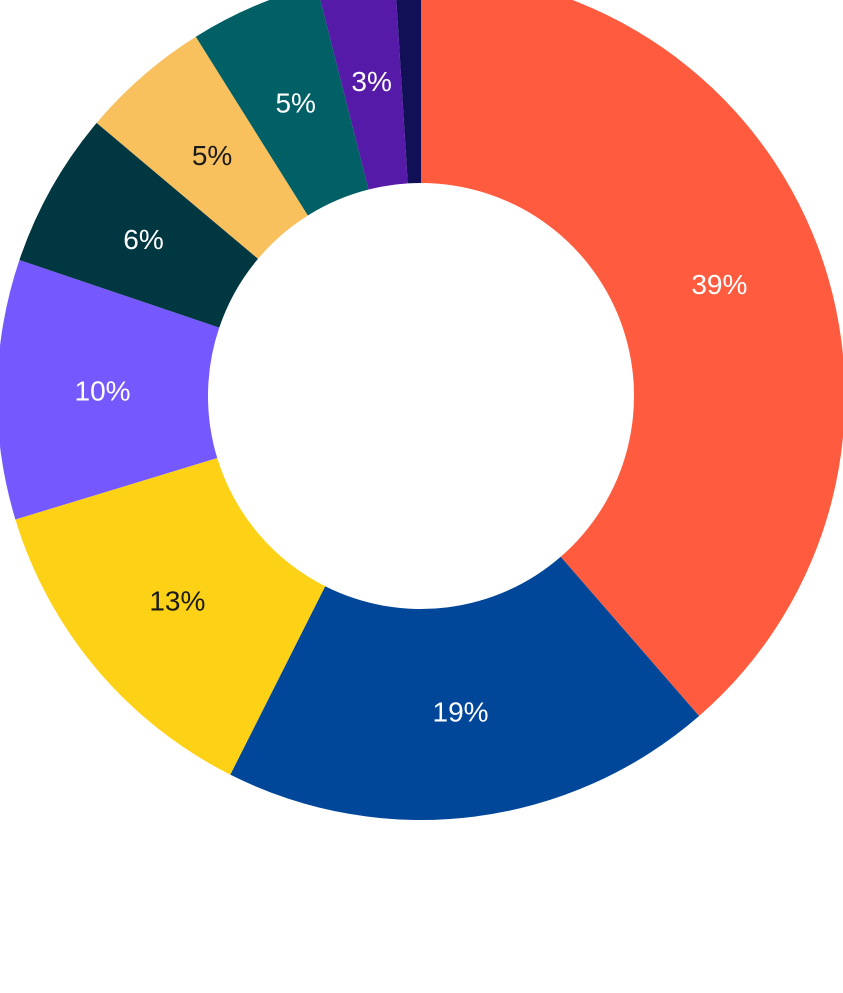  What do you see at coordinates (719, 284) in the screenshot?
I see `slice-label-1: 39%` at bounding box center [719, 284].